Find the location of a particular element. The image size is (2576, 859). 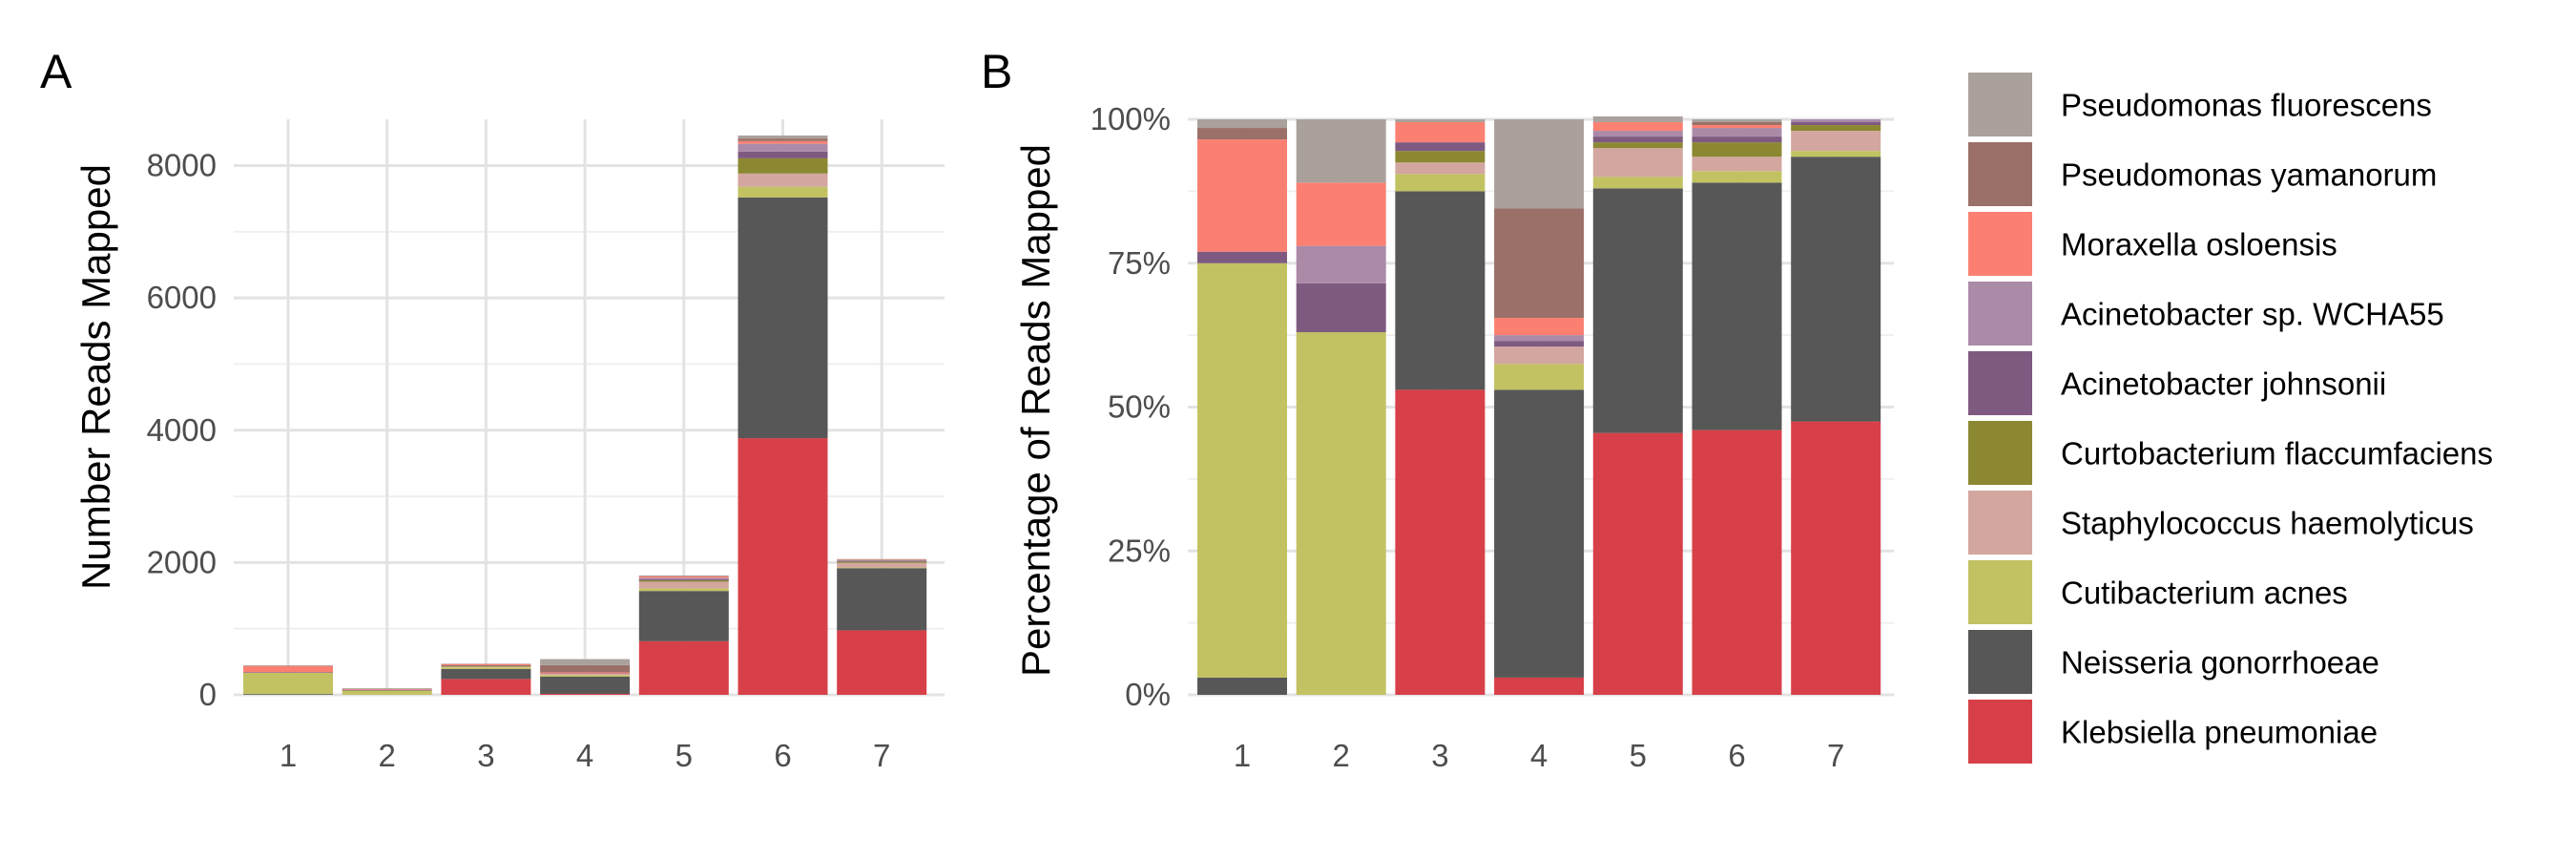

legend-item-staphylococcus-haemolyticus: Staphylococcus haemolyticus is located at coordinates (2221, 523).